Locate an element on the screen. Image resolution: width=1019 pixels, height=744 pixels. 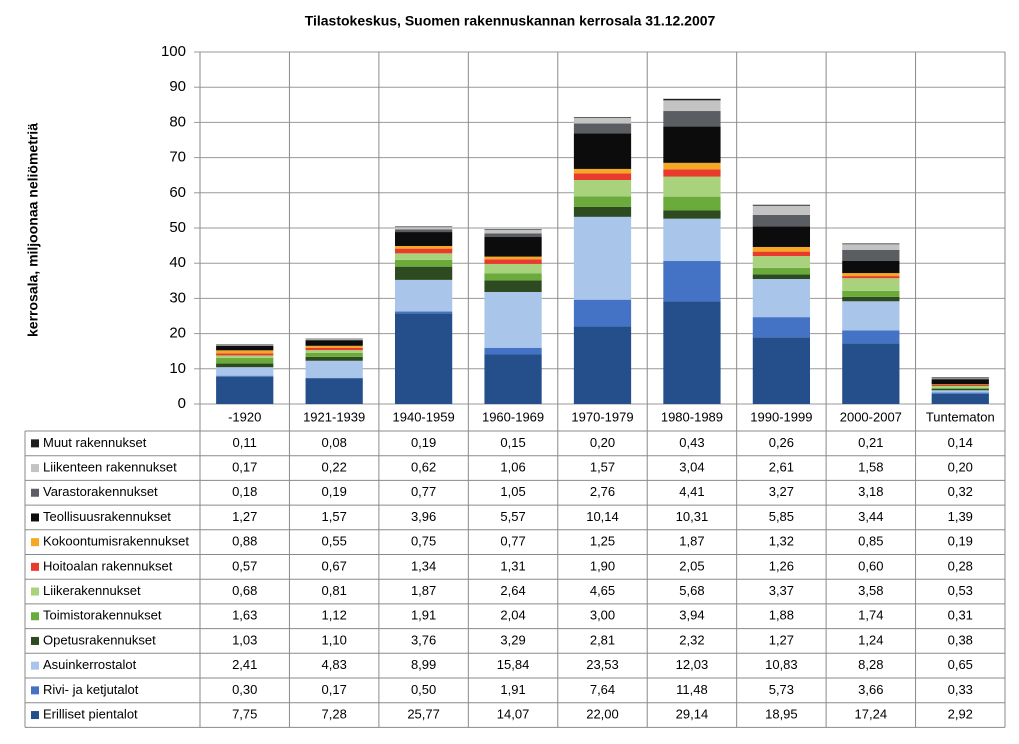
table-value: 4,65 is located at coordinates (602, 590).